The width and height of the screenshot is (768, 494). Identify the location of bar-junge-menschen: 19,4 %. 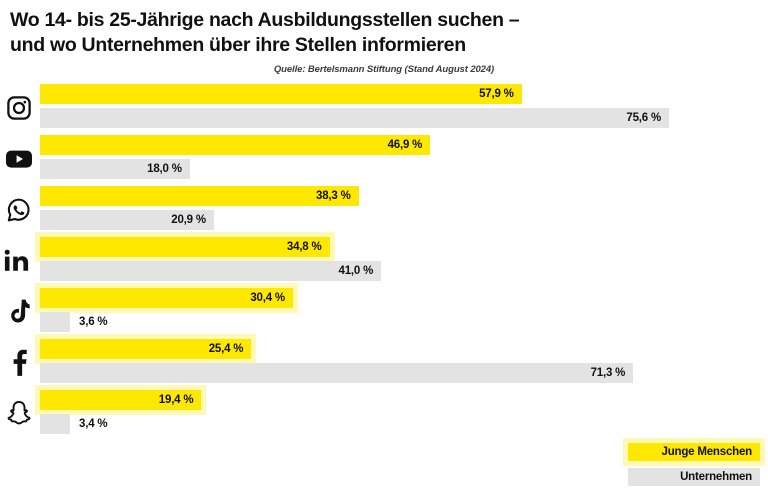
(121, 400).